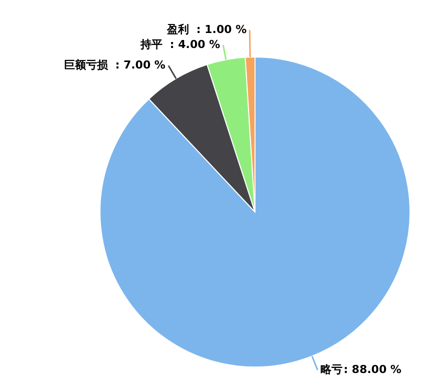 The image size is (435, 381). Describe the element at coordinates (140, 65) in the screenshot. I see `data-label: : 7.00 %` at that location.